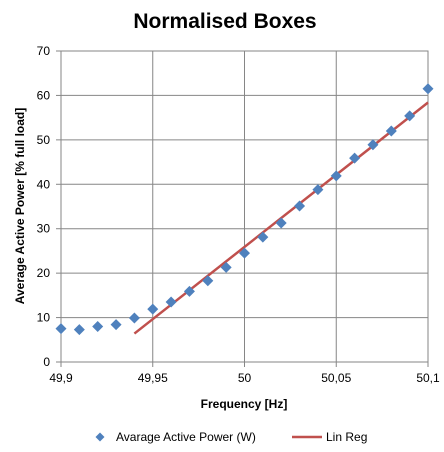  Describe the element at coordinates (428, 378) in the screenshot. I see `x-tick-label: 50,1` at that location.